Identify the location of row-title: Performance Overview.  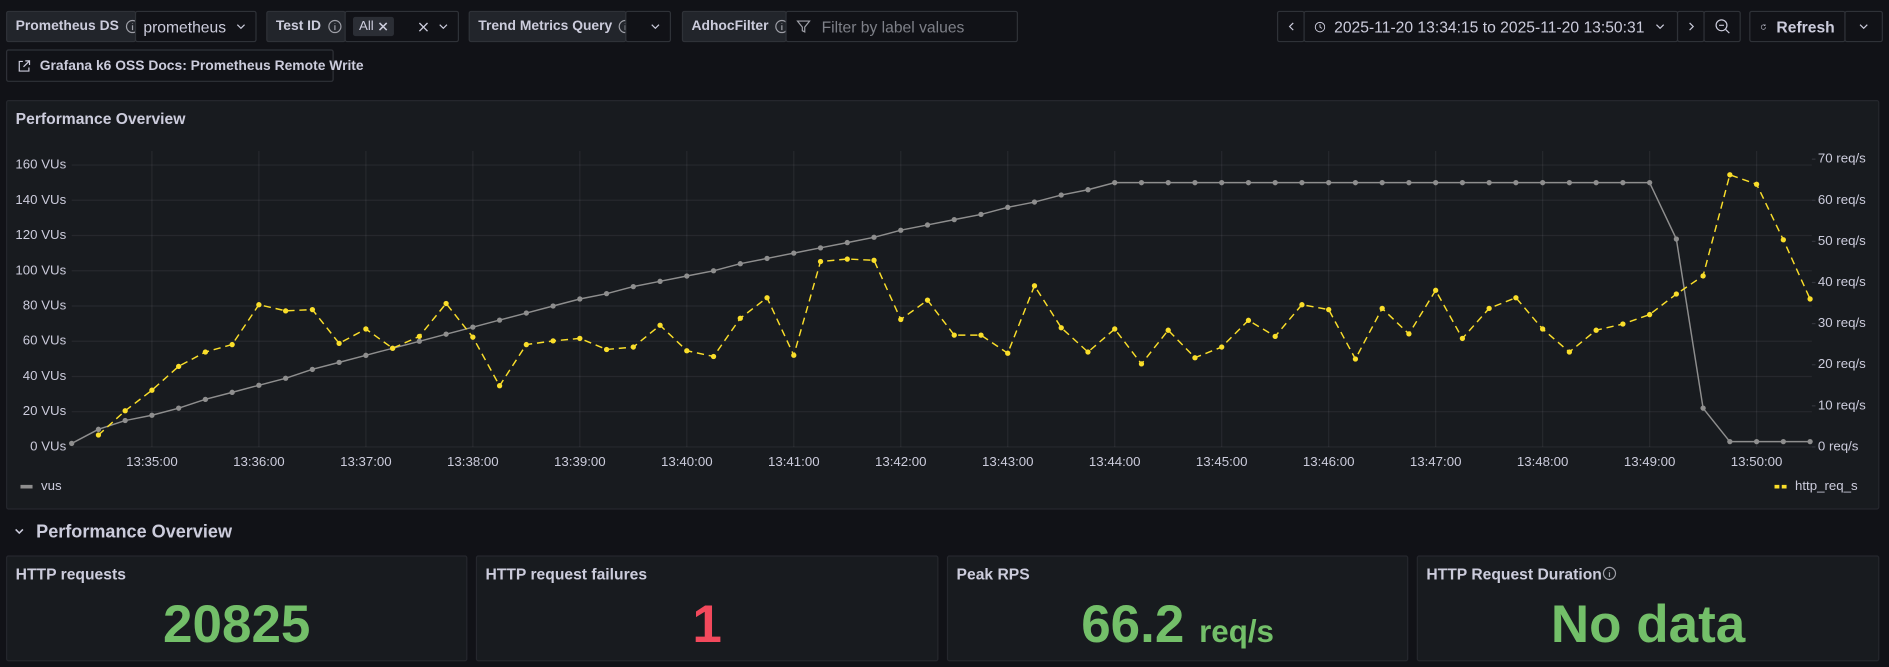
(134, 532).